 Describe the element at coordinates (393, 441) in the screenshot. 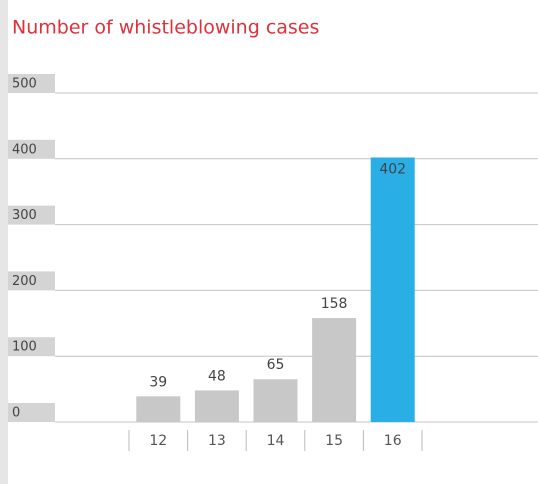

I see `x-tick-label: 16` at that location.